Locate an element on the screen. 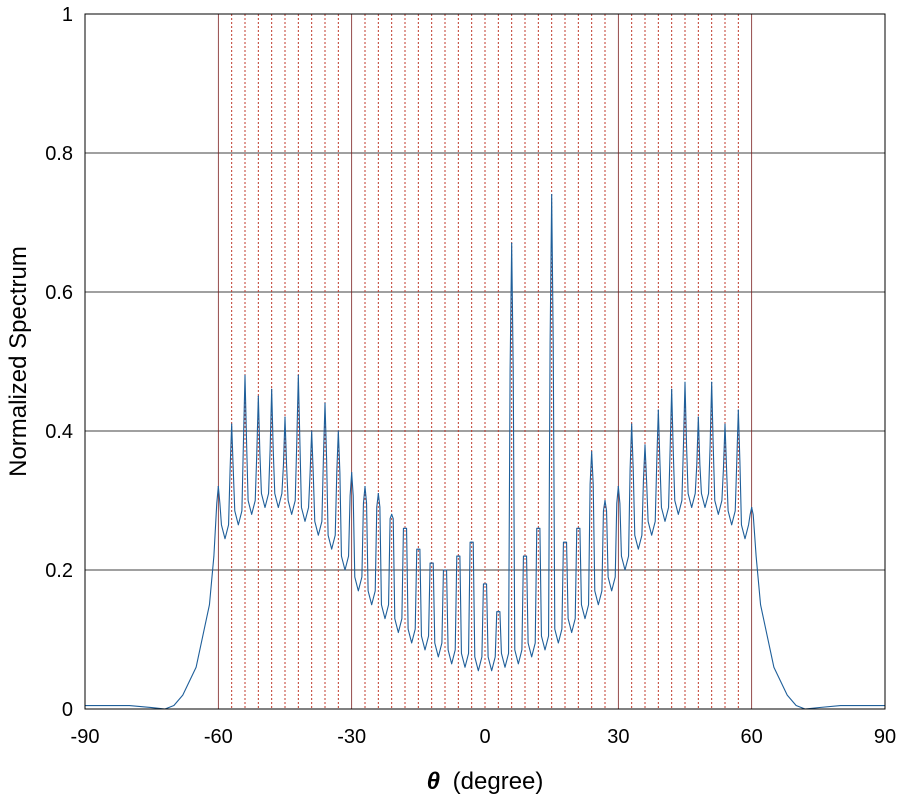 The height and width of the screenshot is (800, 900). y-axis-label: Normalized Spectrum is located at coordinates (18, 361).